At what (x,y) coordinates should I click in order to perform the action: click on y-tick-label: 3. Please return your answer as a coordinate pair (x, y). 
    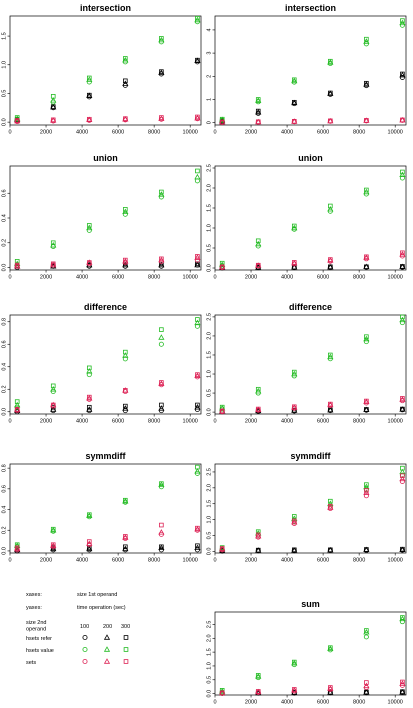
    Looking at the image, I should click on (210, 53).